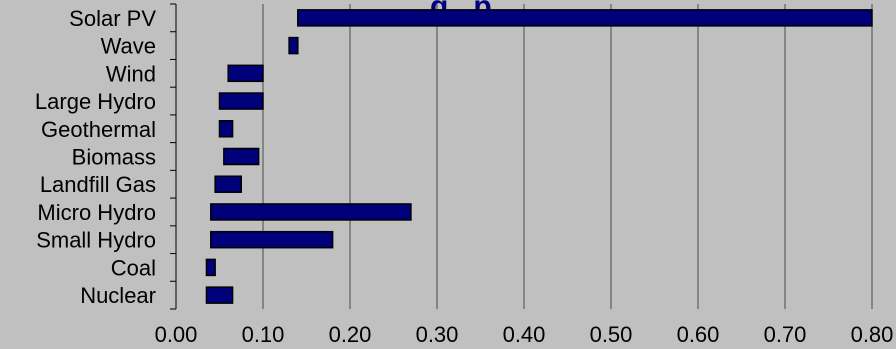  Describe the element at coordinates (437, 334) in the screenshot. I see `x-tick-label: 0.30` at that location.